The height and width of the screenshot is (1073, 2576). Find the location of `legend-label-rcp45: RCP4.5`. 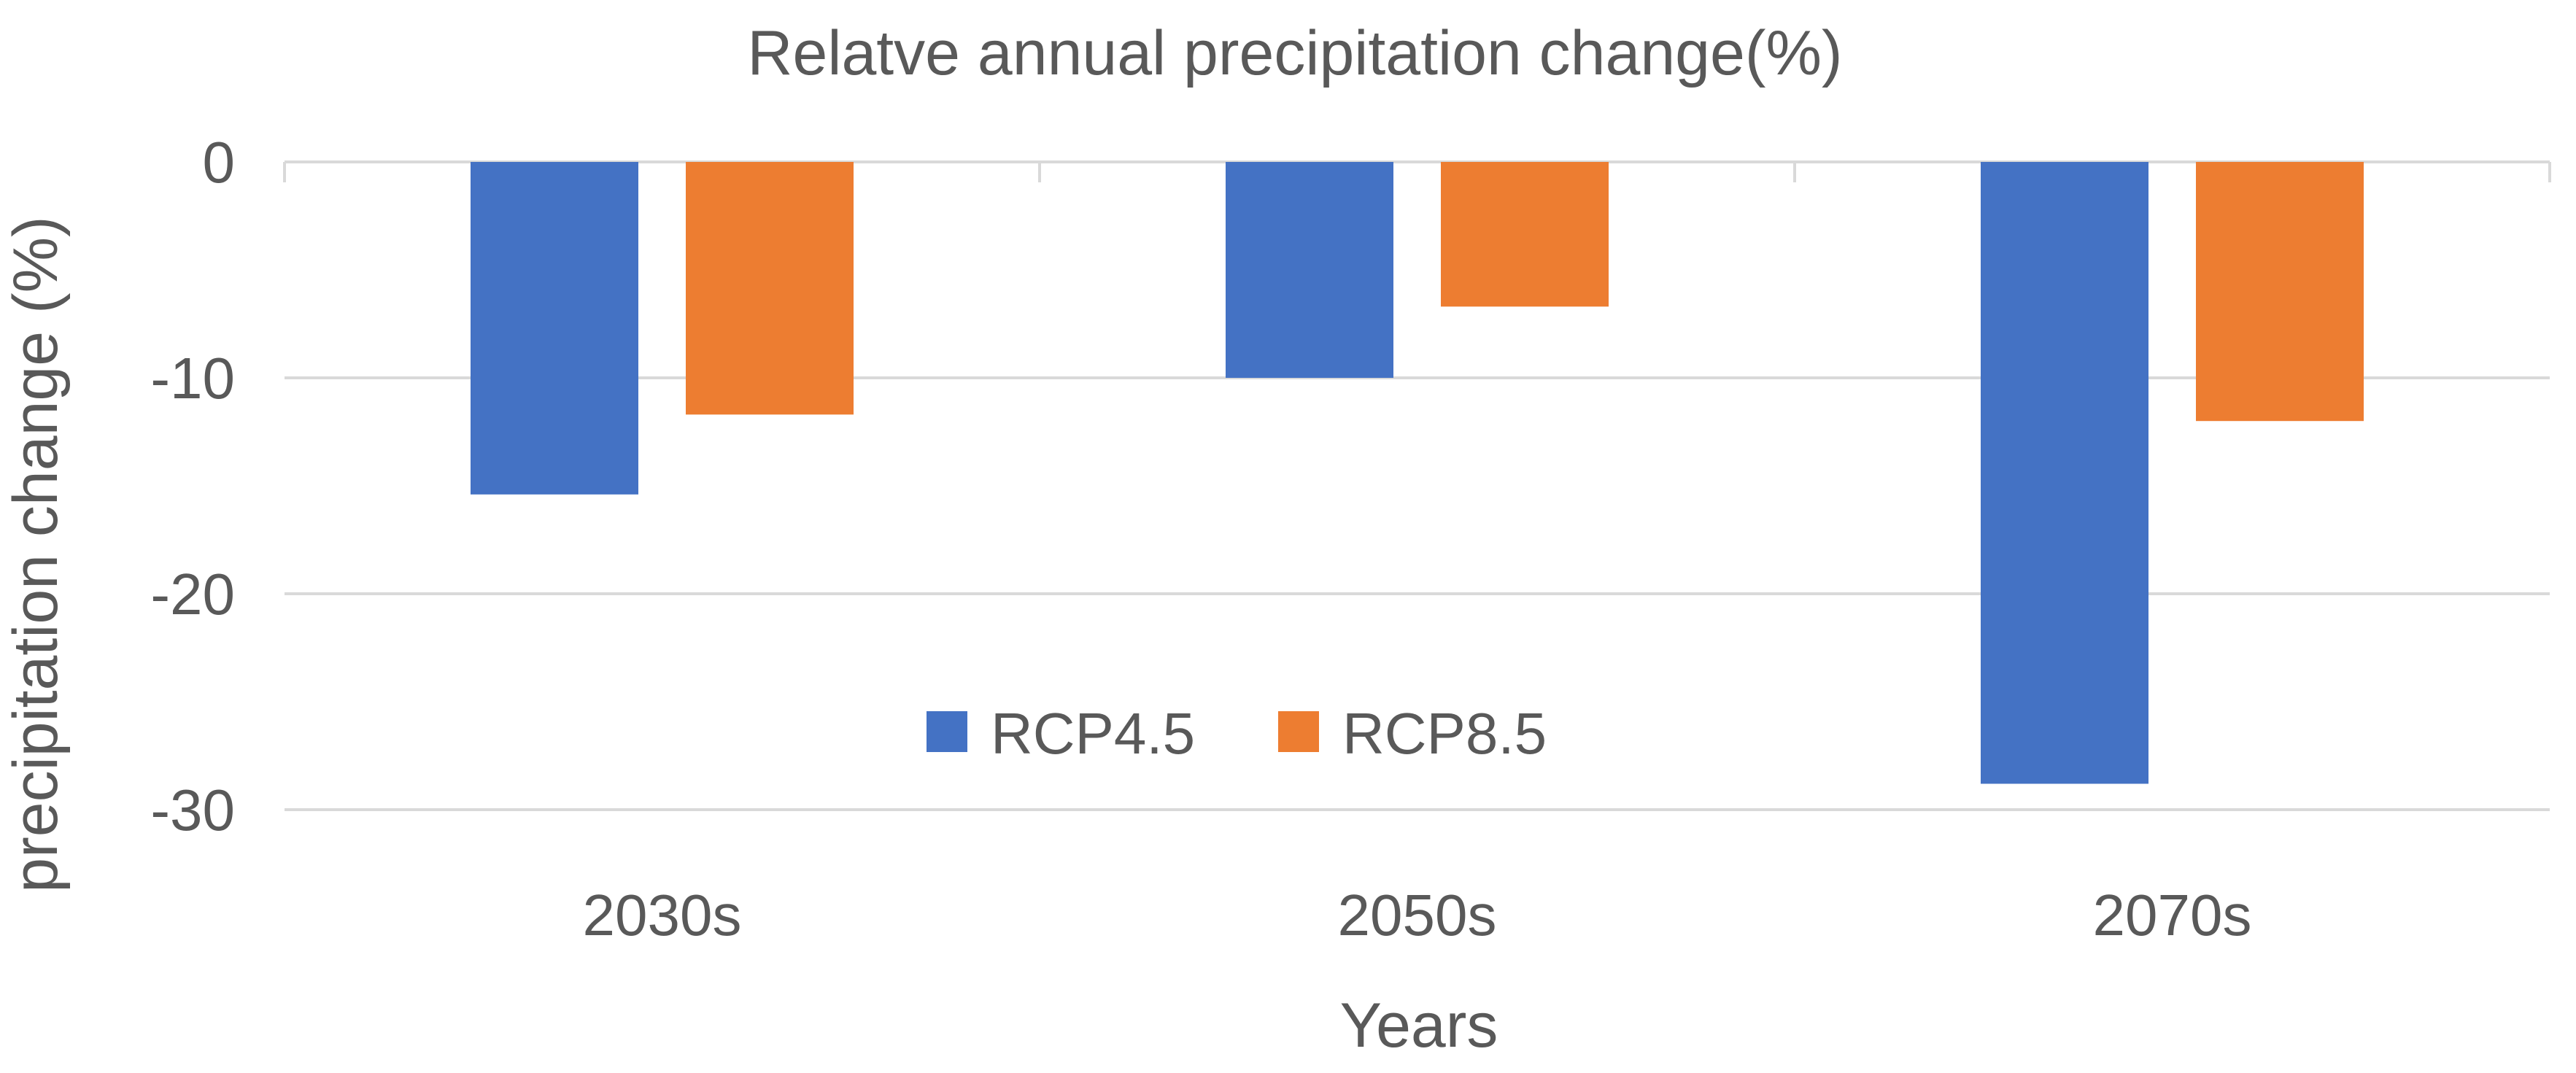

legend-label-rcp45: RCP4.5 is located at coordinates (1093, 733).